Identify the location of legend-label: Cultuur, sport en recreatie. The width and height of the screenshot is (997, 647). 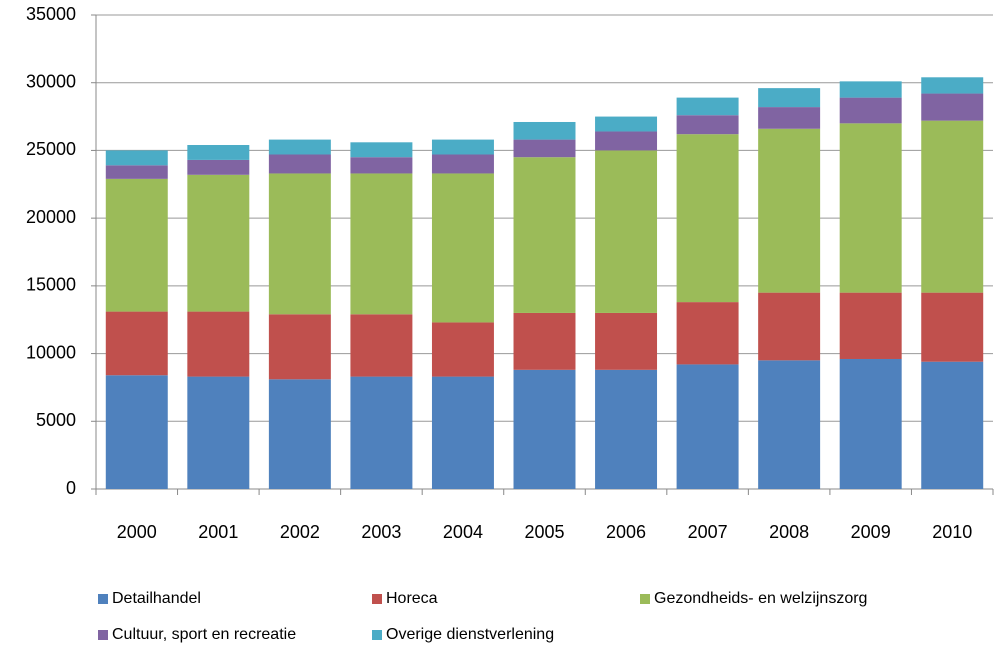
(204, 634).